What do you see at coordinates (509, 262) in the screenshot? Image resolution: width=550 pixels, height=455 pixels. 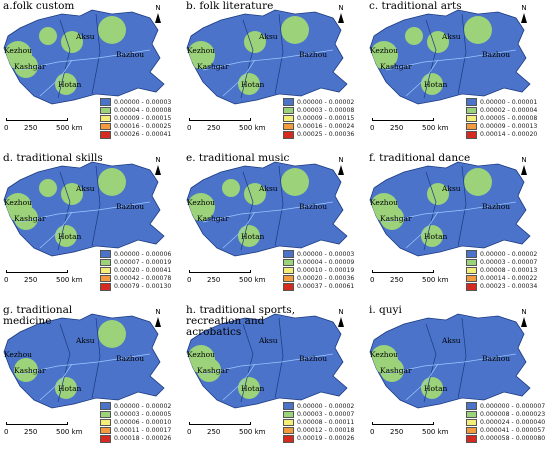 I see `legend-label: 0.00003 - 0.00007` at bounding box center [509, 262].